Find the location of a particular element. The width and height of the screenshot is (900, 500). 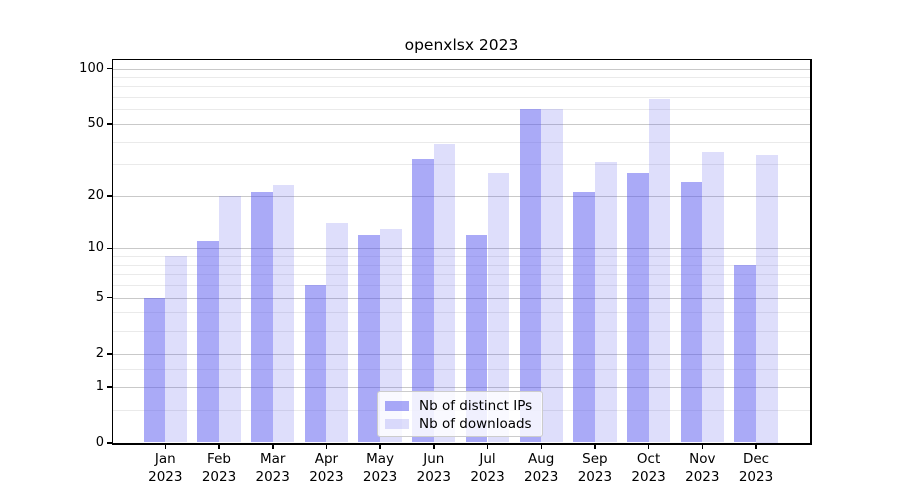

y-tick-label-1: 1 is located at coordinates (99, 386).